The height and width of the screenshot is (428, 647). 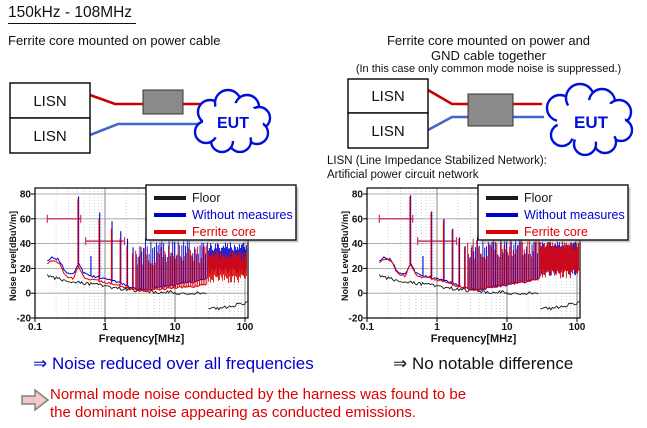 I want to click on right-caption-line2: GND cable together, so click(x=488, y=55).